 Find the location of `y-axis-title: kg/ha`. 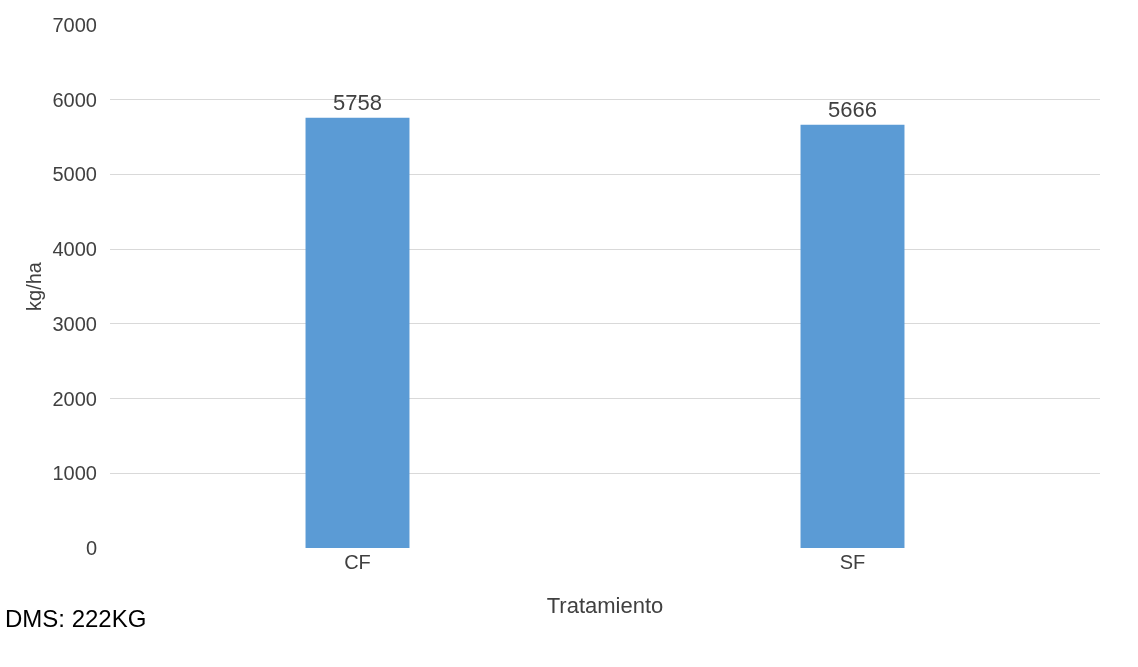

y-axis-title: kg/ha is located at coordinates (34, 286).